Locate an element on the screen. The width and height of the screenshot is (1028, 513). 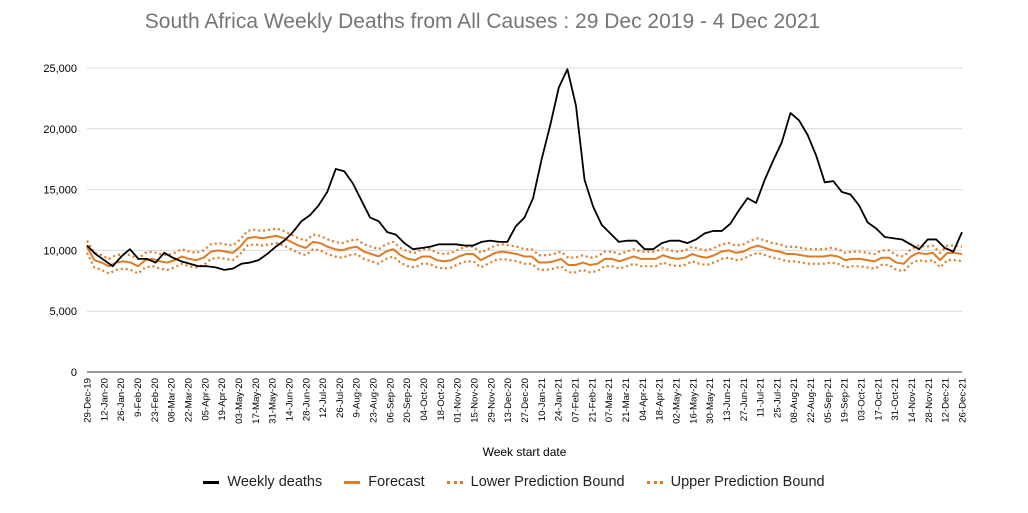
x-tick-label: 15-Nov-20 is located at coordinates (475, 400).